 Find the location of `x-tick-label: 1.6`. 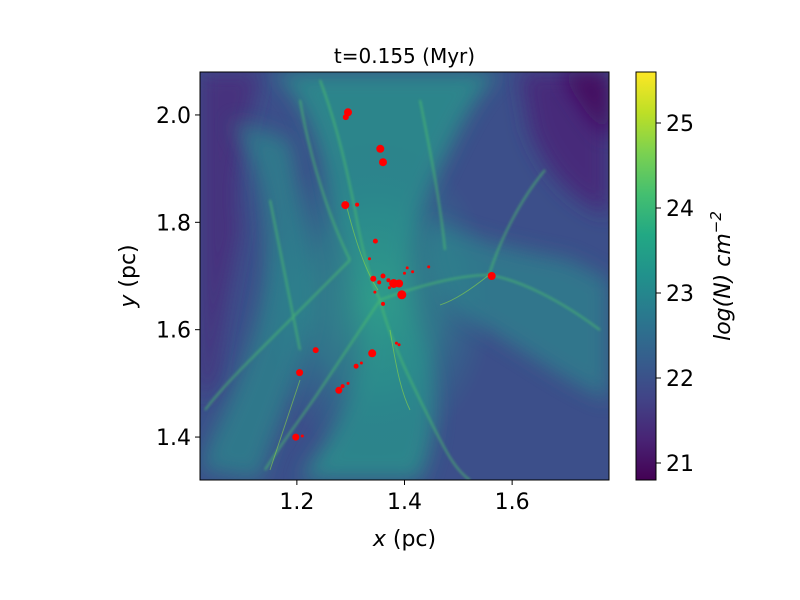

x-tick-label: 1.6 is located at coordinates (512, 502).